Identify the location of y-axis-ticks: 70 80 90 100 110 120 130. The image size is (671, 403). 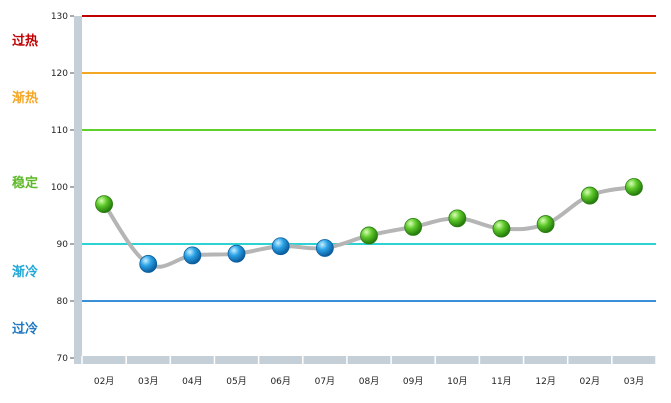
(62, 188).